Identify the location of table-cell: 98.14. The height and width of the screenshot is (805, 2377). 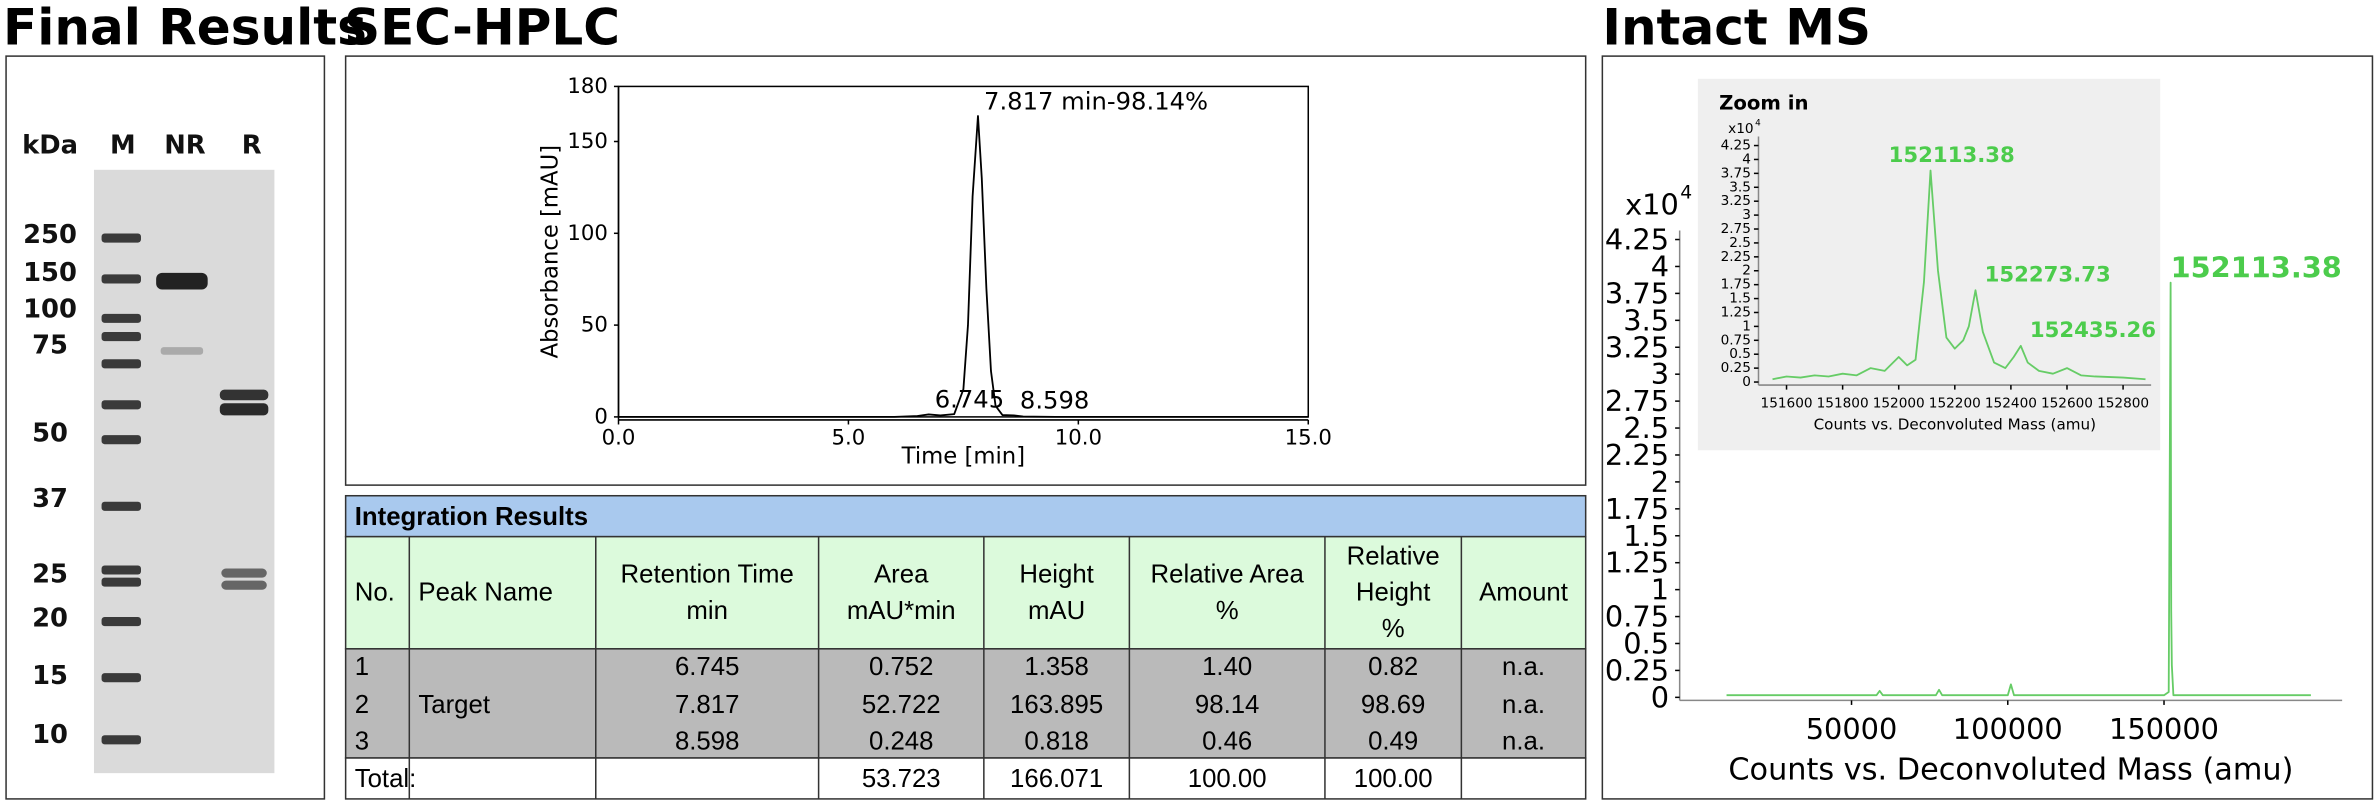
(1227, 705).